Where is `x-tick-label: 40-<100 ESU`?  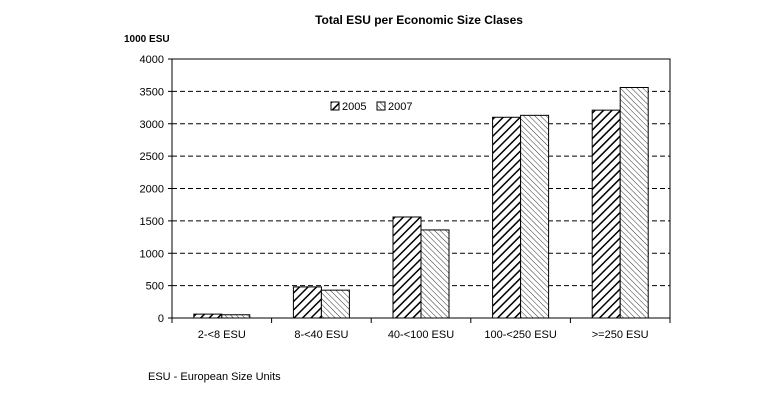
x-tick-label: 40-<100 ESU is located at coordinates (421, 335).